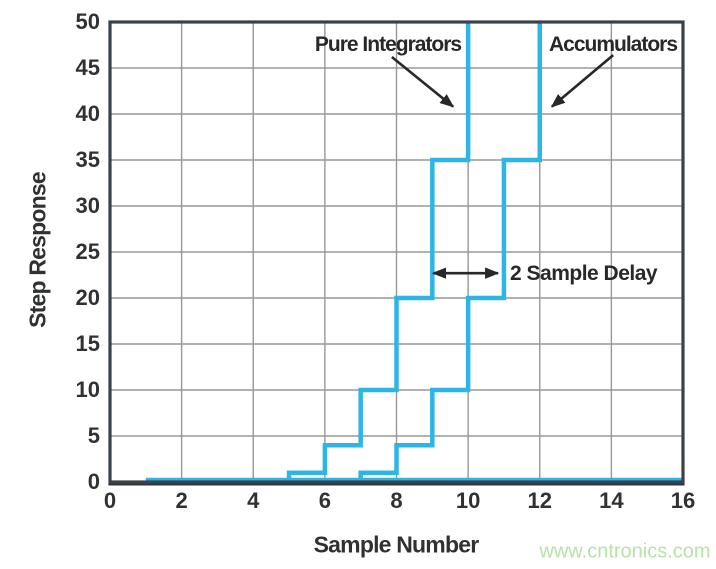  I want to click on y-tick-label-15: 15, so click(87, 343).